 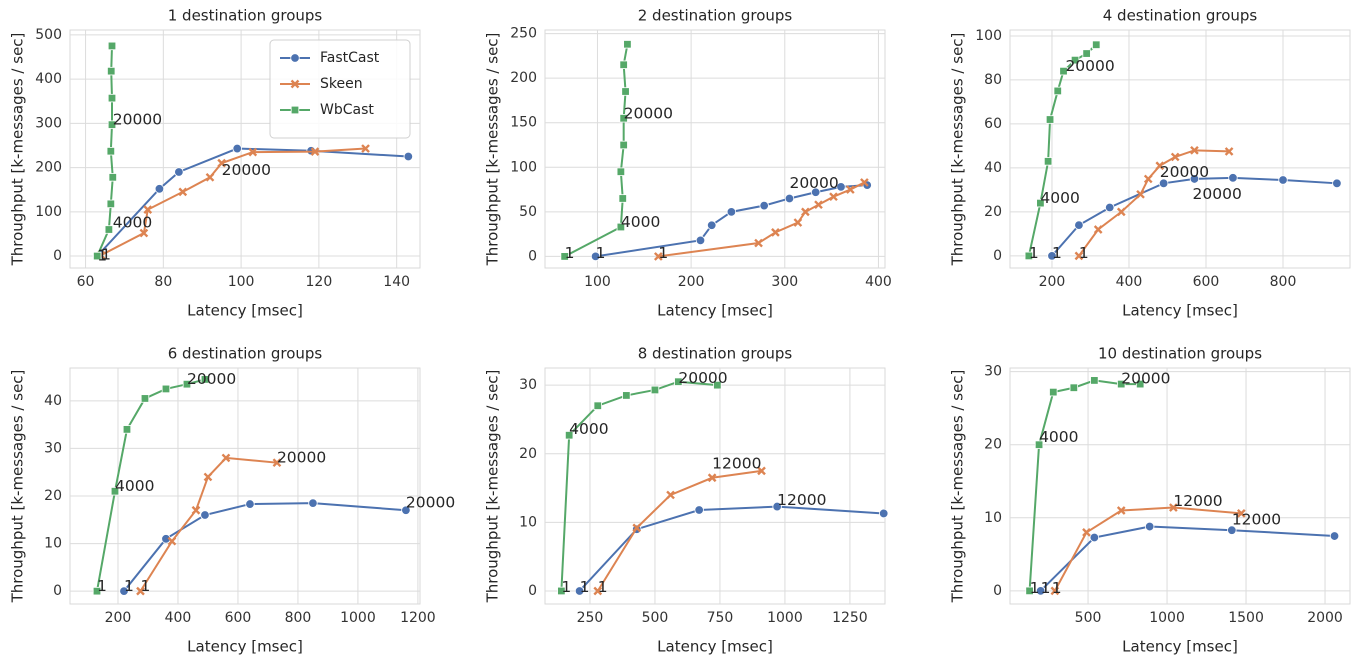 I want to click on y-tick-label: 400, so click(x=48, y=79).